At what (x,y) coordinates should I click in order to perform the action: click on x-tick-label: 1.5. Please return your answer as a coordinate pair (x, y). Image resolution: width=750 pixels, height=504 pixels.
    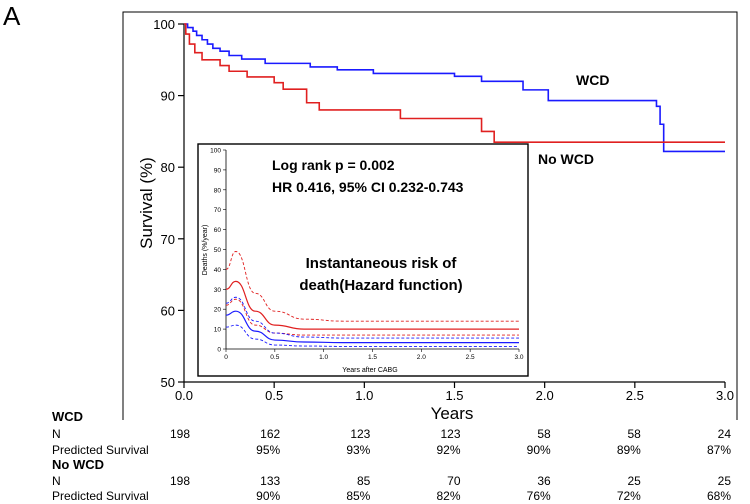
    Looking at the image, I should click on (454, 395).